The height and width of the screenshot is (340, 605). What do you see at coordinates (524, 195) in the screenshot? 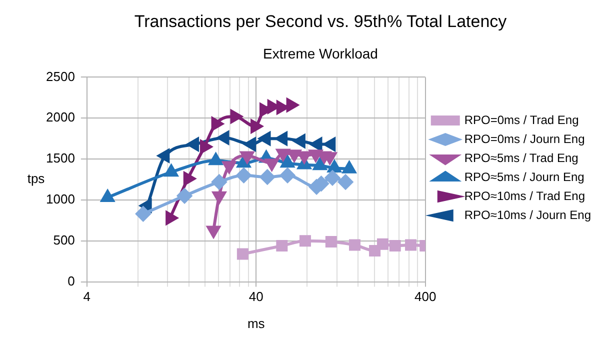
I see `legend-label: RPO≈10ms / Trad Eng` at bounding box center [524, 195].